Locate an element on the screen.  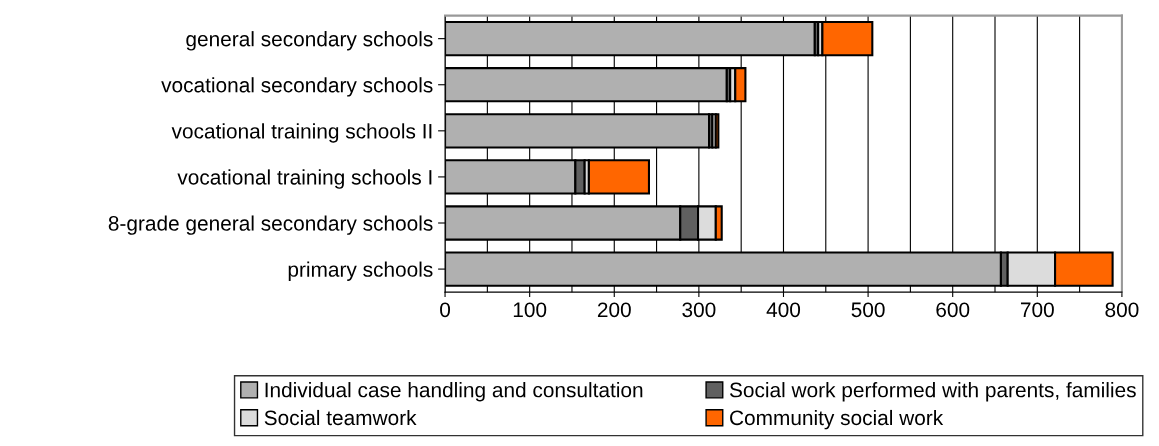
x-tick-label: 0 is located at coordinates (445, 310).